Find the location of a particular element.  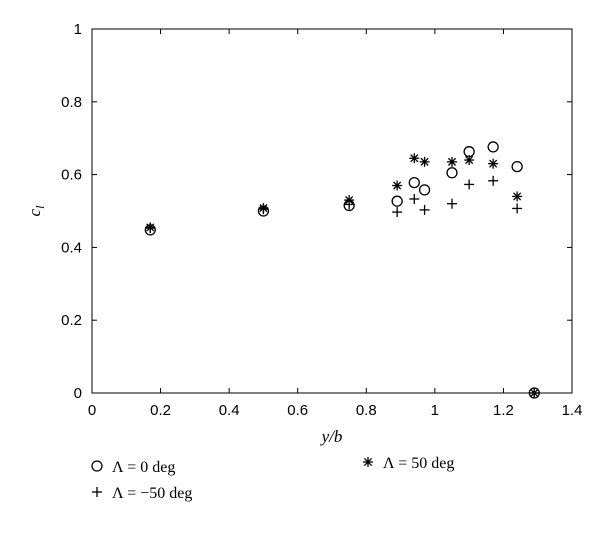

legend-marker-circle is located at coordinates (97, 466).